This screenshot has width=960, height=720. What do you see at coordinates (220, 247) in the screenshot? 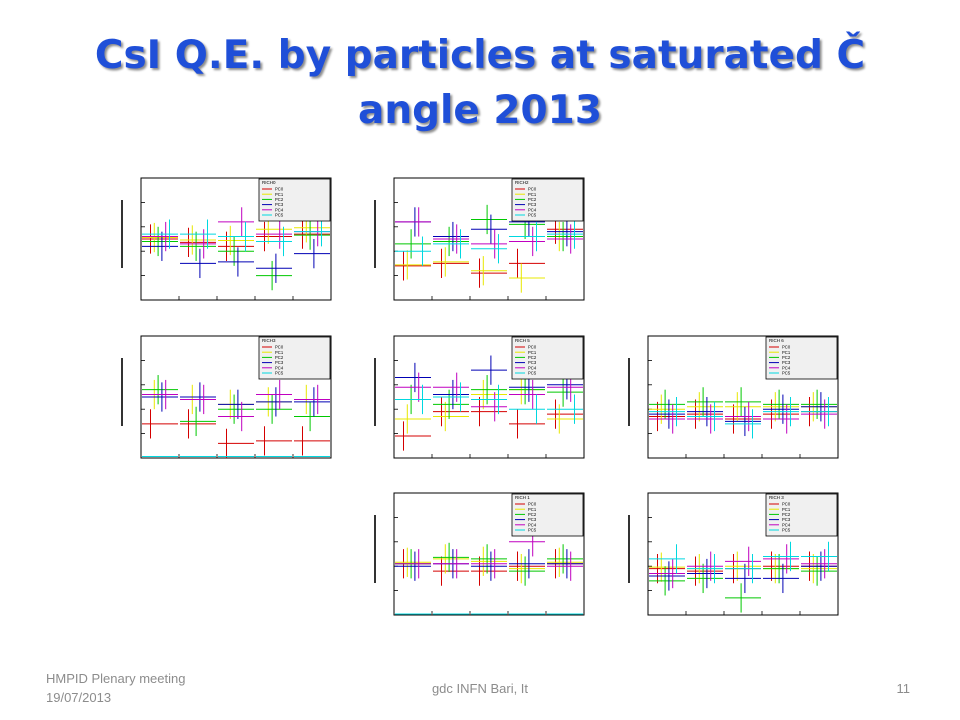
I see `chart-plot: RICH0 PC0 PC1 PC2 PC3 PC4 PC5` at bounding box center [220, 247].